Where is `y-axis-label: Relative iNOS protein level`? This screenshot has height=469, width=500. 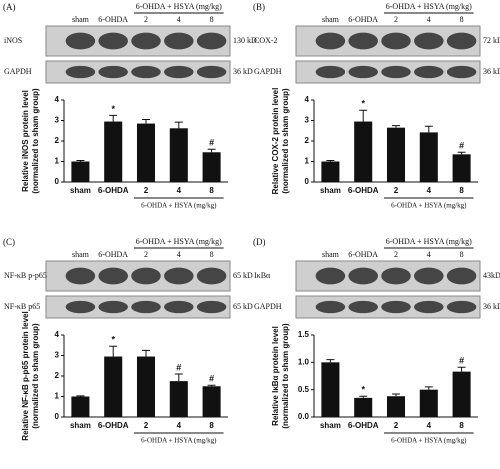 y-axis-label: Relative iNOS protein level is located at coordinates (25, 141).